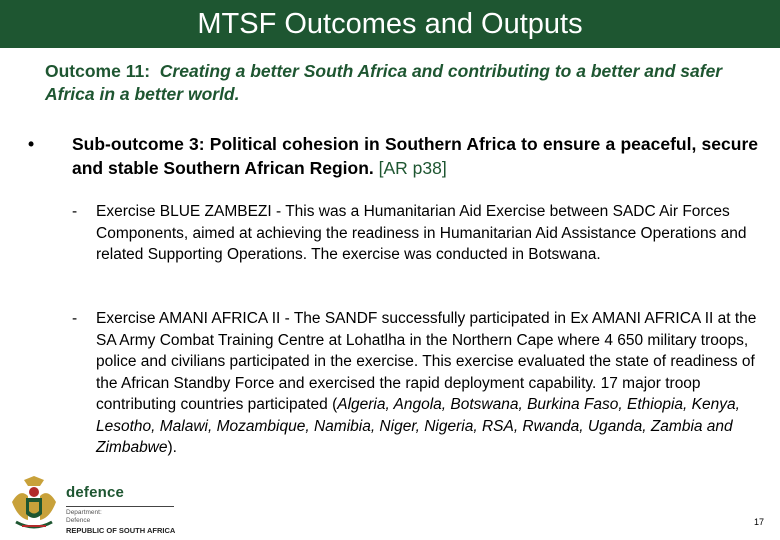 The image size is (780, 540). What do you see at coordinates (34, 502) in the screenshot?
I see `coat-of-arms-icon` at bounding box center [34, 502].